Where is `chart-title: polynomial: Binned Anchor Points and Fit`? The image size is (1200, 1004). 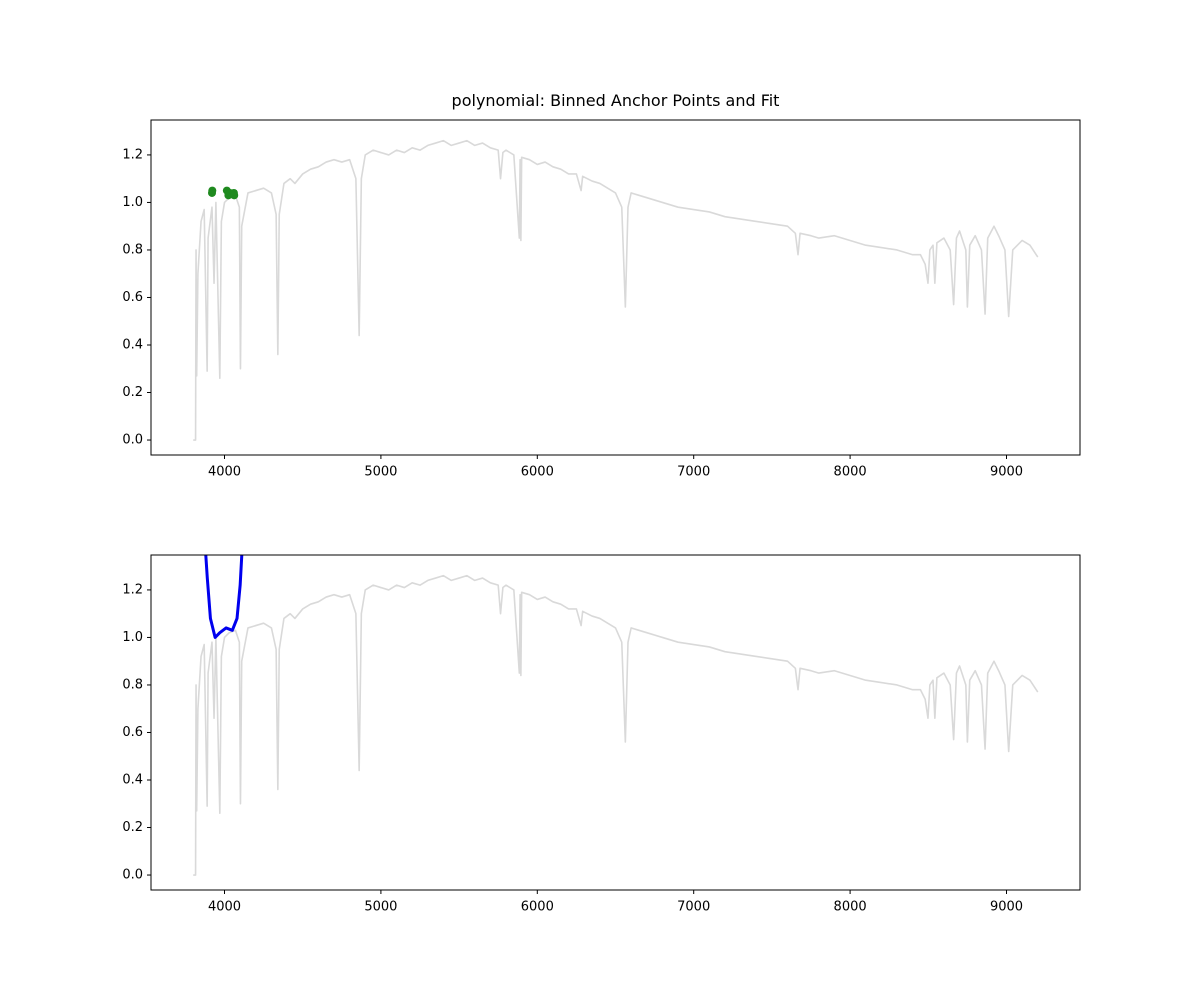 chart-title: polynomial: Binned Anchor Points and Fit is located at coordinates (616, 100).